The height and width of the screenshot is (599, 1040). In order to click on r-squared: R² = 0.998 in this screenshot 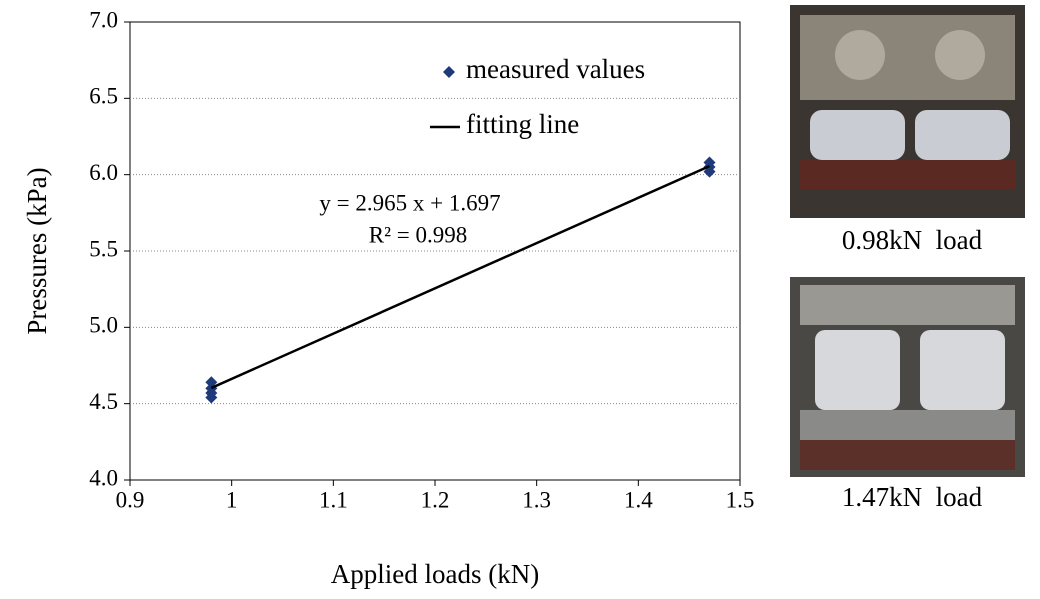, I will do `click(418, 234)`.